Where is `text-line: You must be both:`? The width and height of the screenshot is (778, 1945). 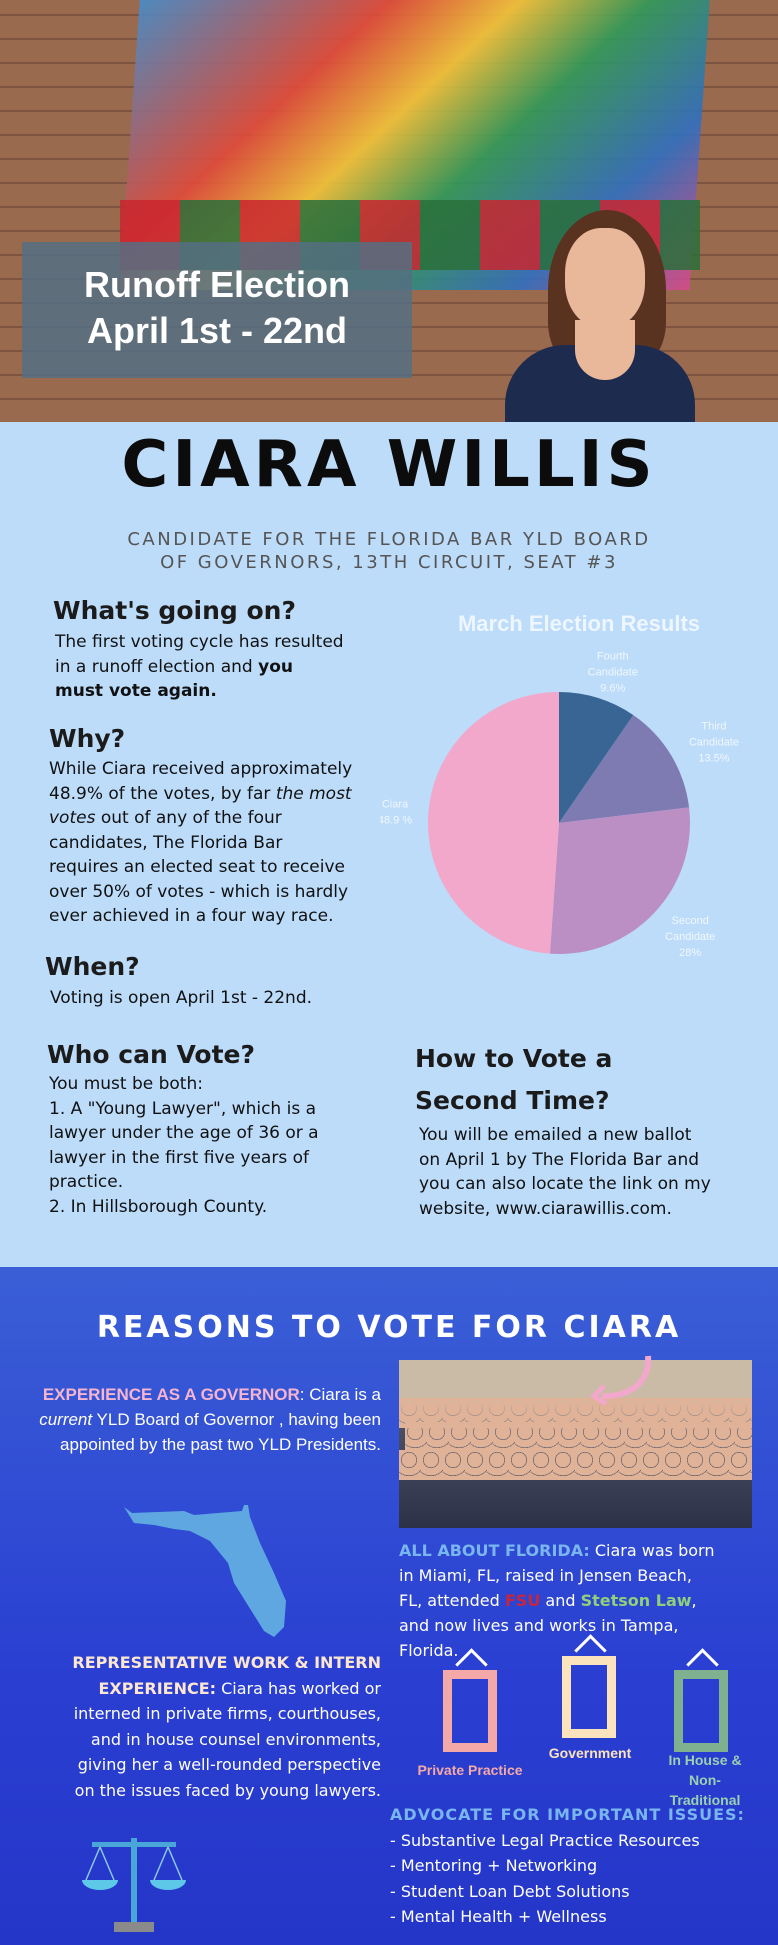
text-line: You must be both: is located at coordinates (126, 1084).